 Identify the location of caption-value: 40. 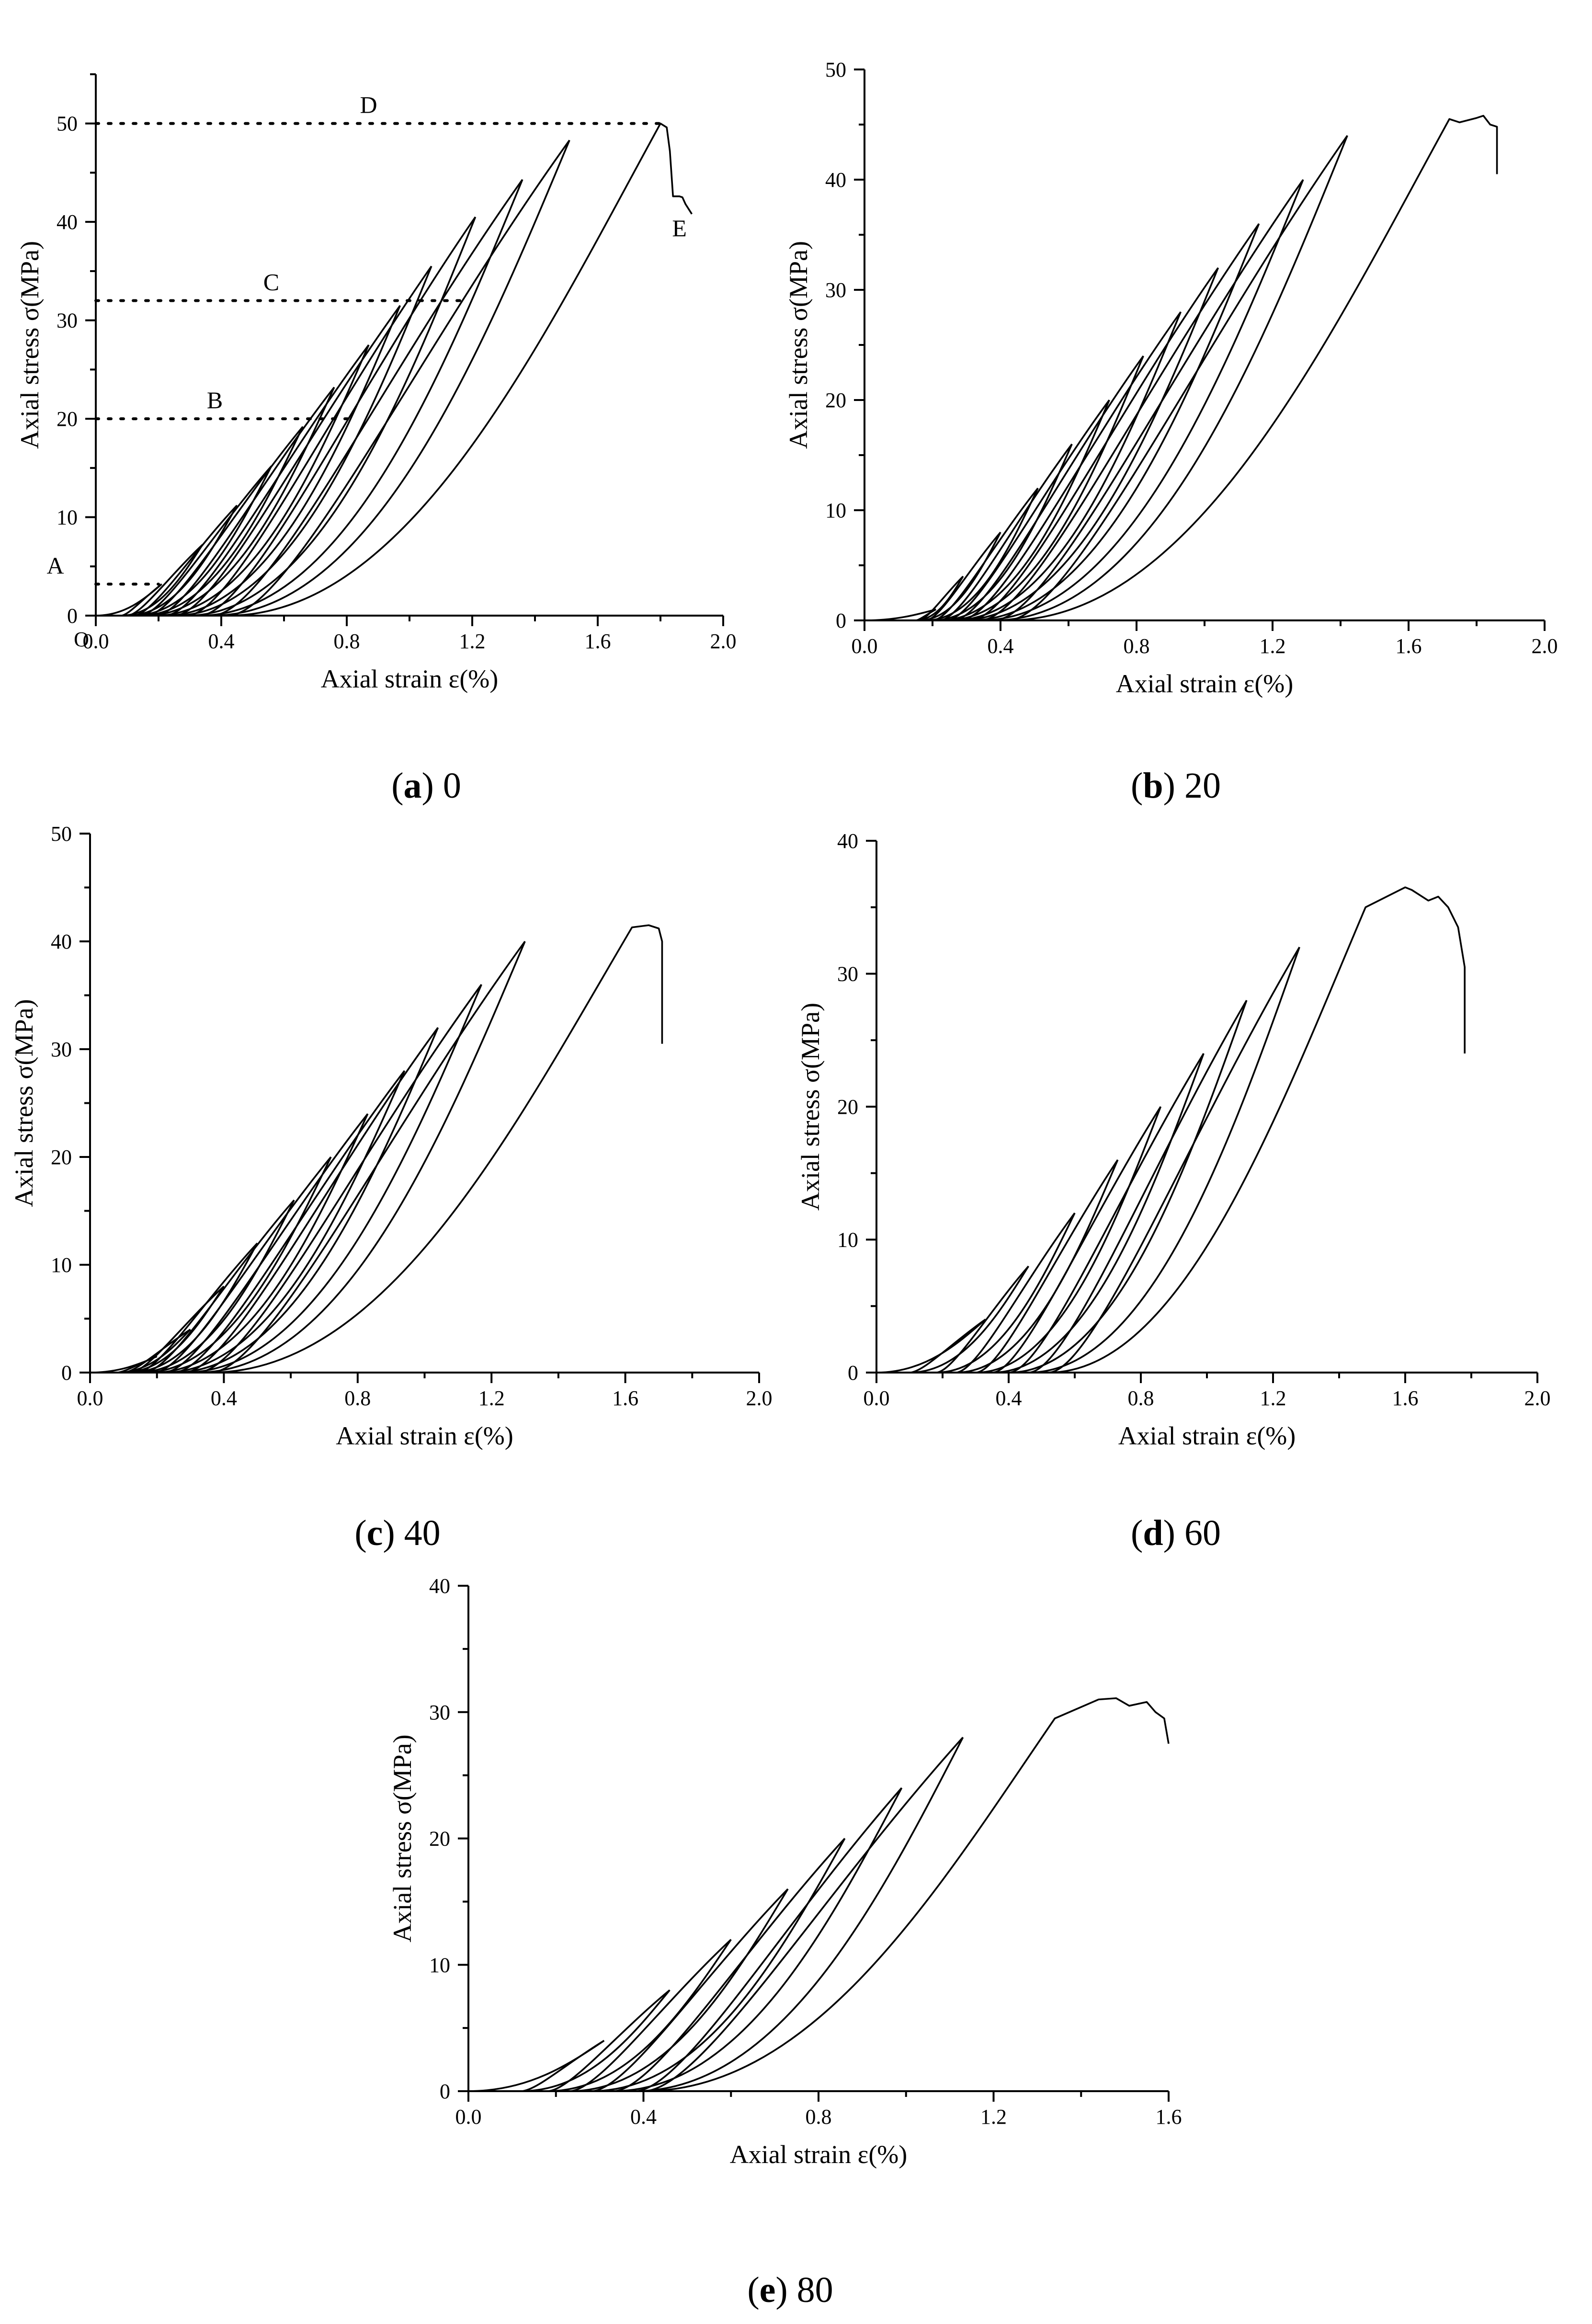
(423, 1533).